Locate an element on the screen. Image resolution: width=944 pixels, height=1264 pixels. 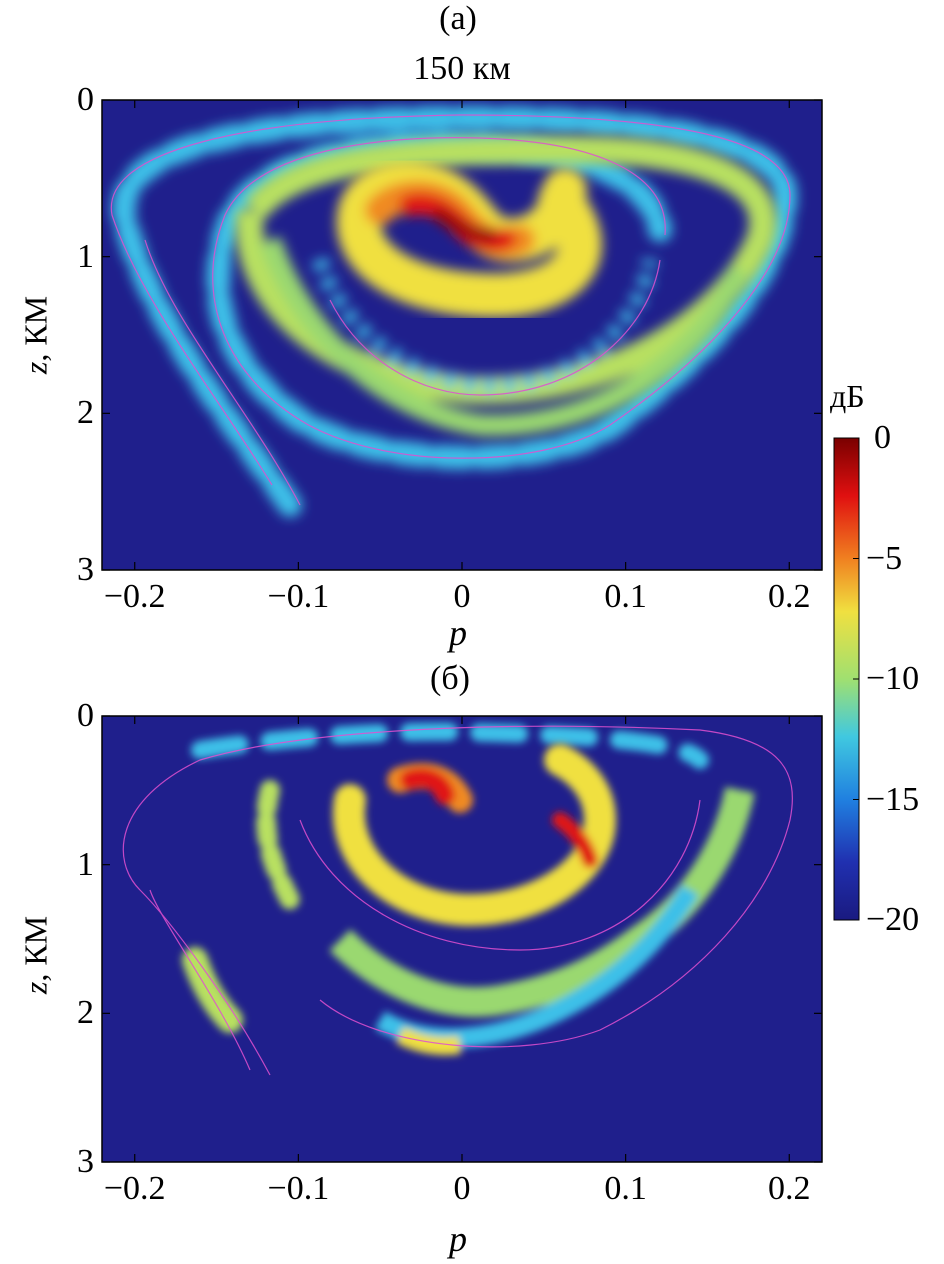
panel-a-xlabel: p is located at coordinates (458, 633).